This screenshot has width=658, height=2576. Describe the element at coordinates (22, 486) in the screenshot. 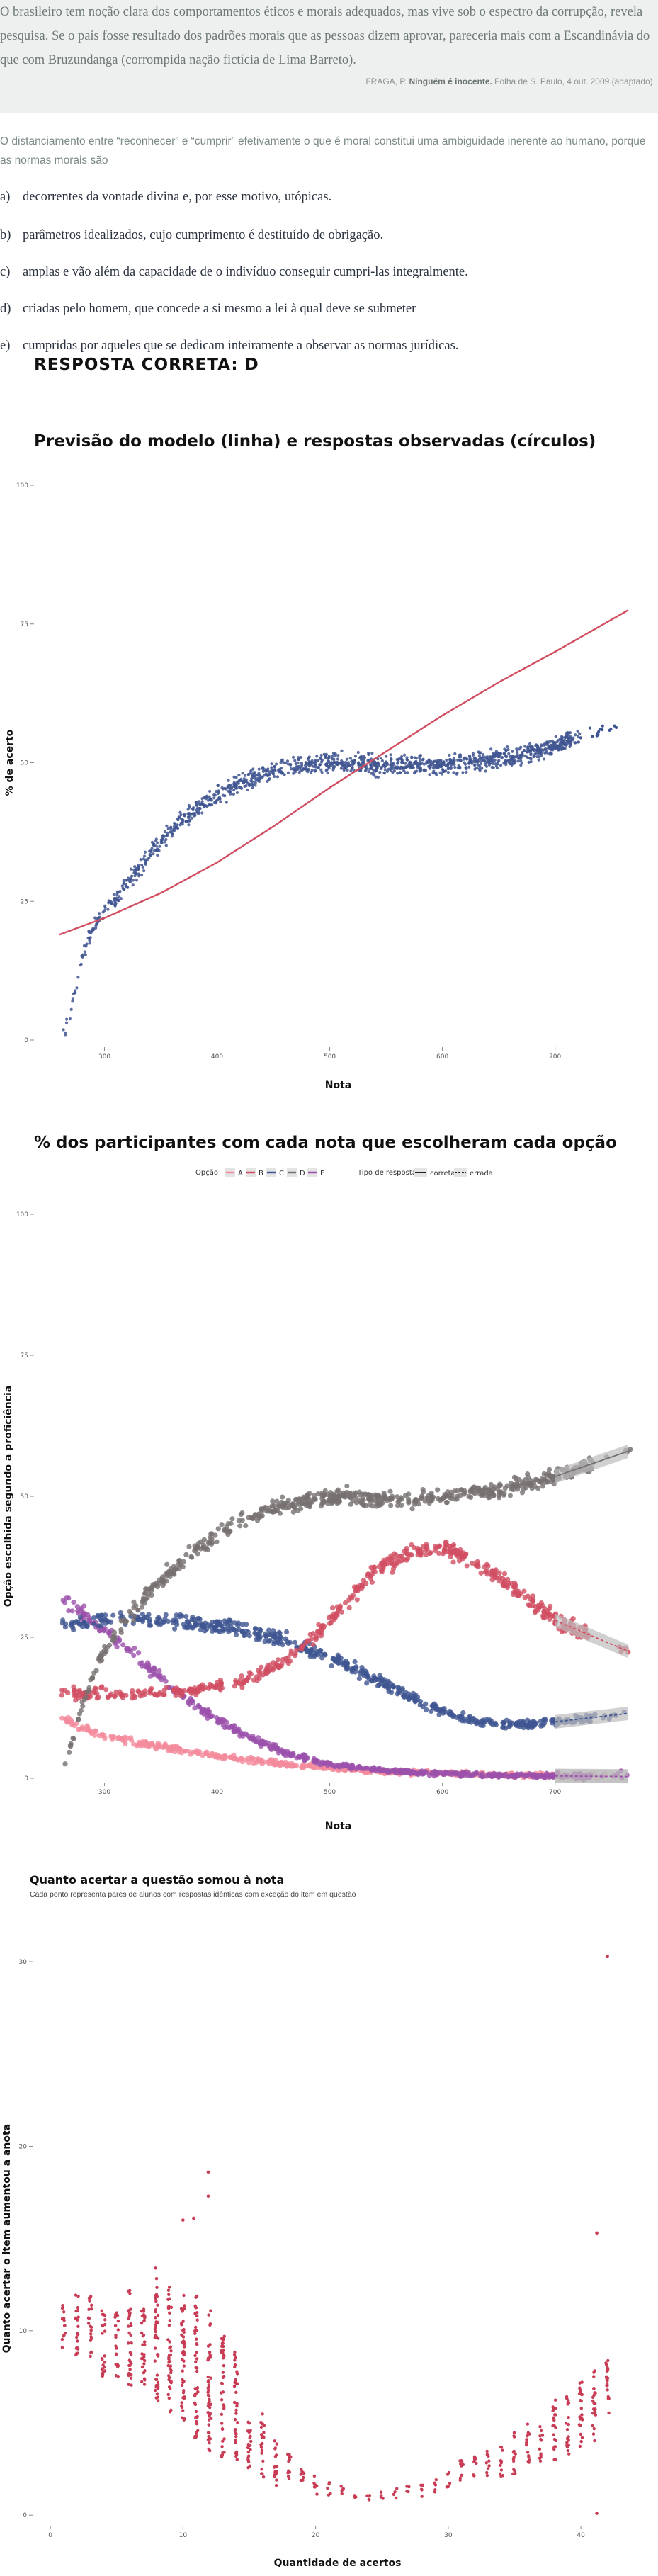

I see `y-tick-label: 100` at that location.